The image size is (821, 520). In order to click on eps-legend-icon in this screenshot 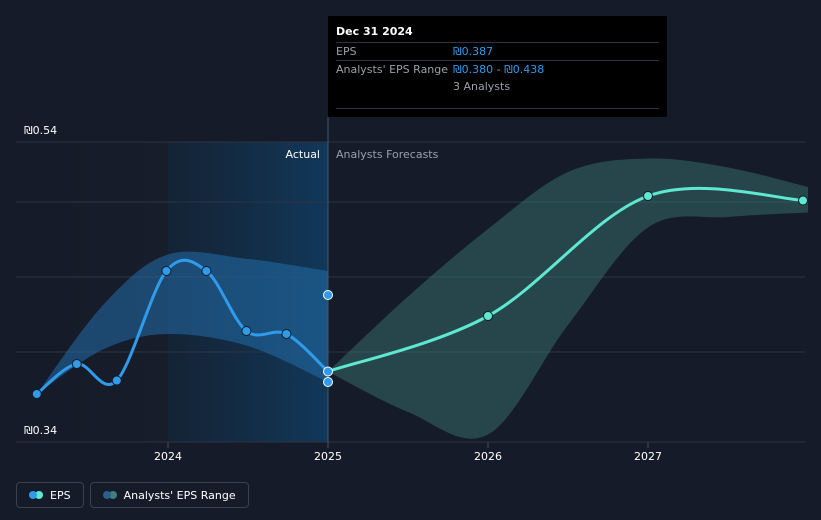, I will do `click(36, 495)`.